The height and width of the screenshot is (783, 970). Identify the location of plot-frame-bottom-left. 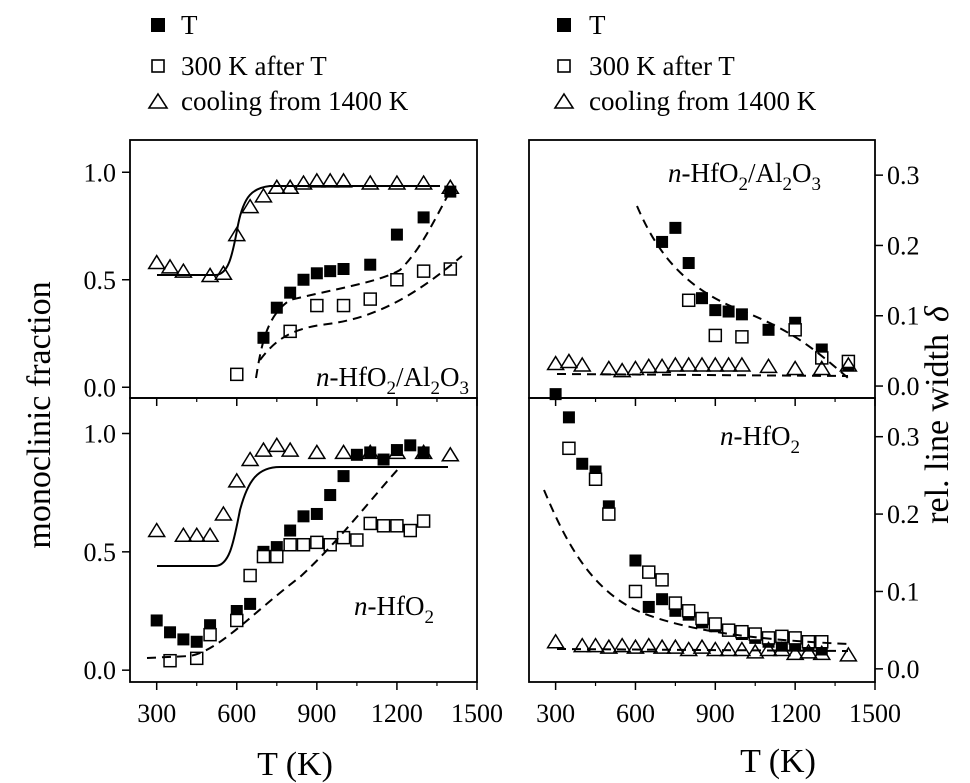
(303, 540).